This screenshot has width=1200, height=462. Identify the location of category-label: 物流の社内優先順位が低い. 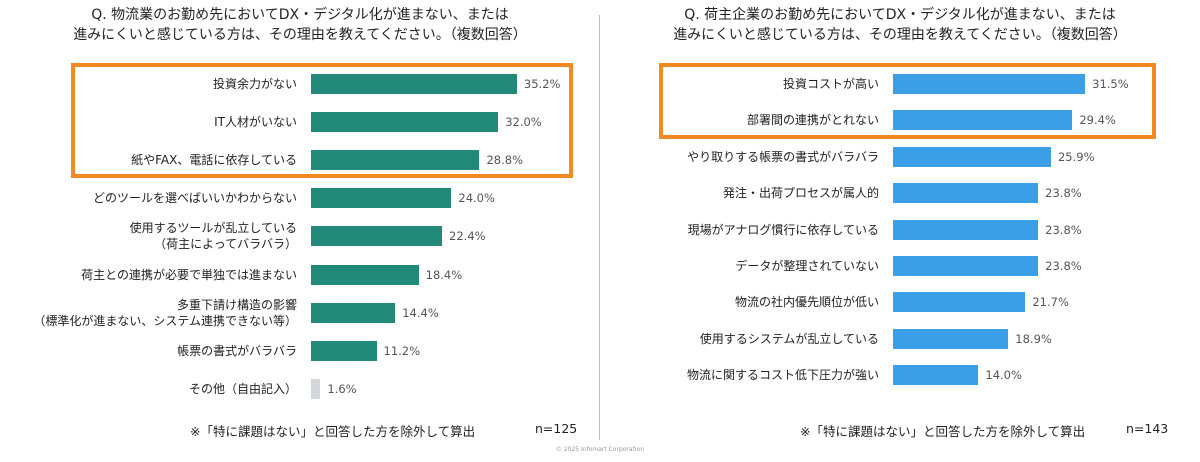
(806, 302).